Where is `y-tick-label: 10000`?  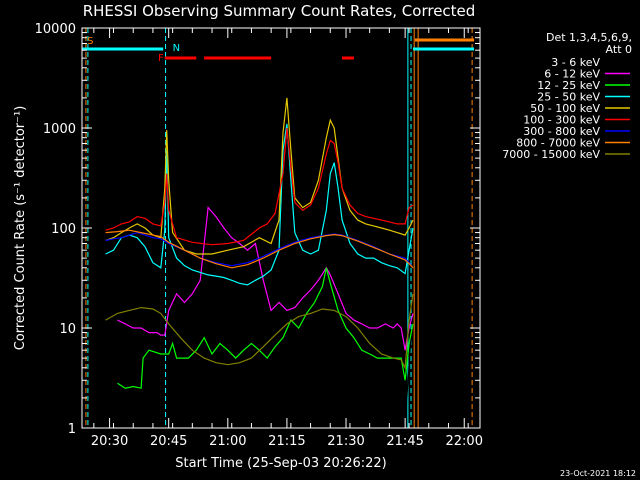
y-tick-label: 10000 is located at coordinates (55, 29).